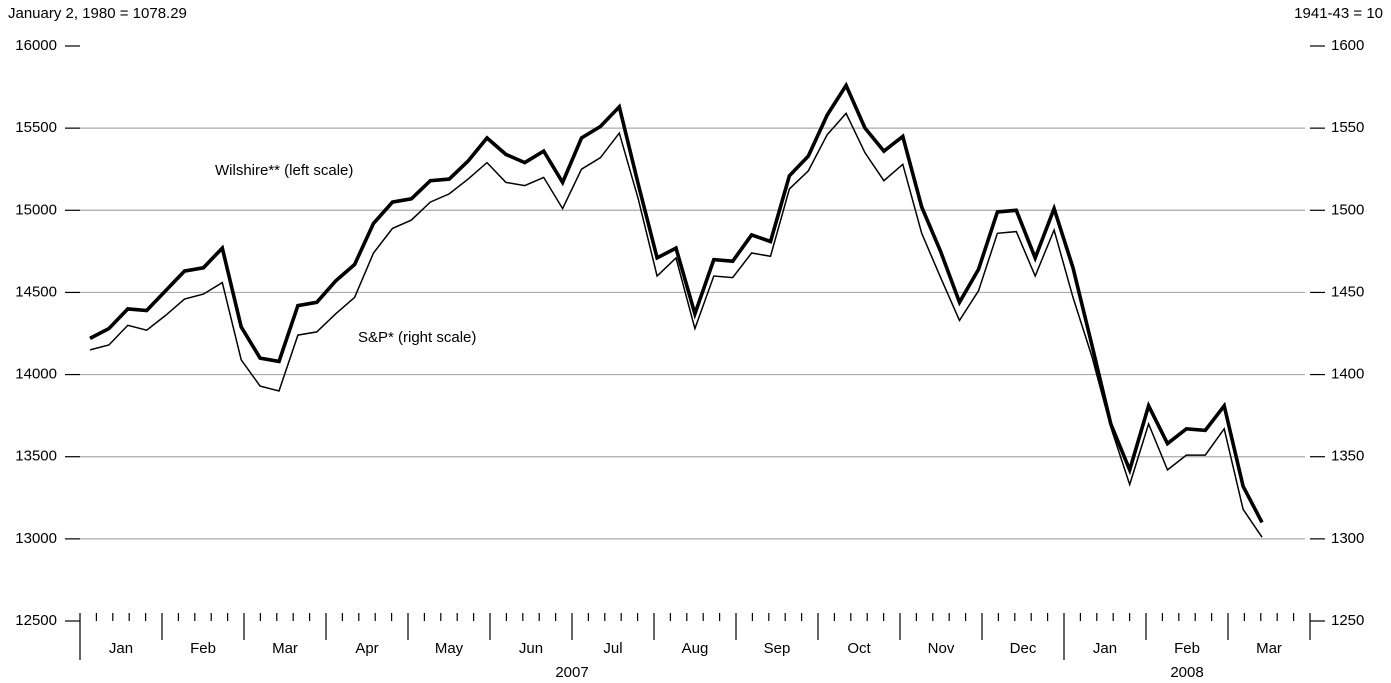 The width and height of the screenshot is (1391, 683). Describe the element at coordinates (859, 648) in the screenshot. I see `month-label: Oct` at that location.